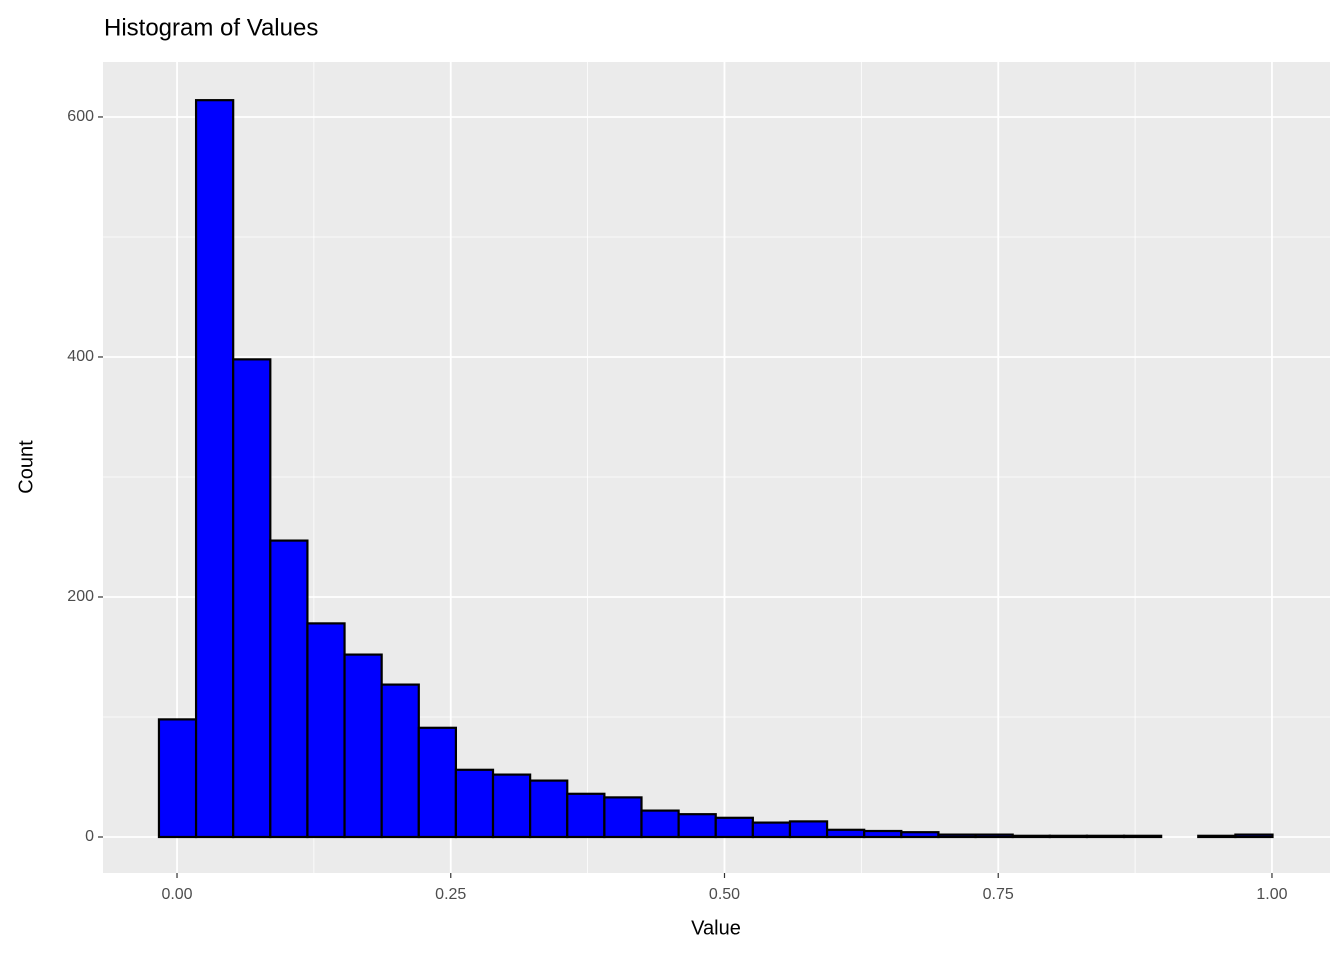  What do you see at coordinates (26, 467) in the screenshot?
I see `y-axis-label: Count` at bounding box center [26, 467].